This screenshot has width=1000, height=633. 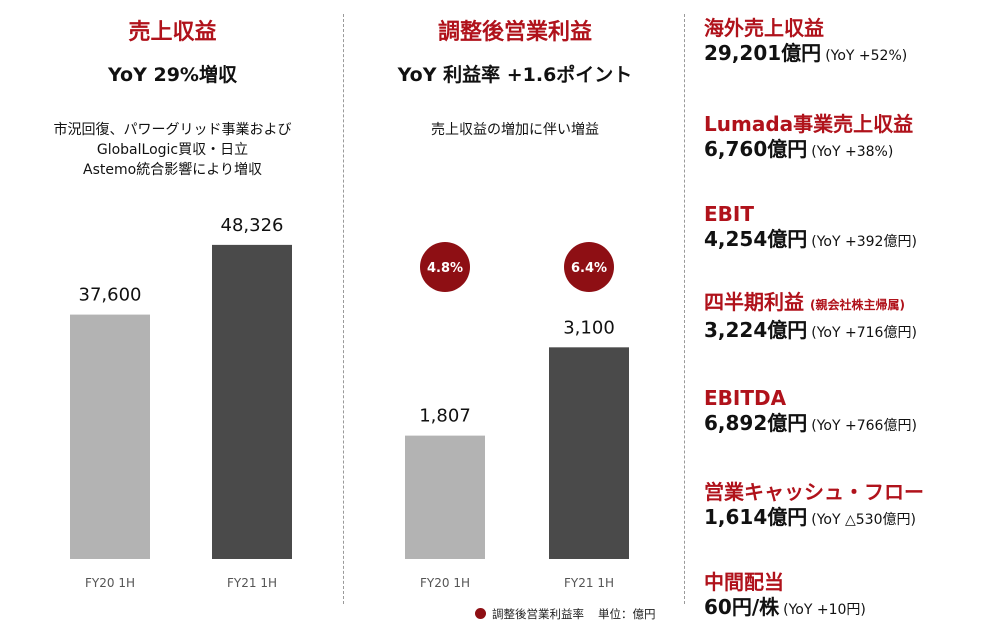 What do you see at coordinates (866, 56) in the screenshot?
I see `kpi-yoy: (YoY +52%)` at bounding box center [866, 56].